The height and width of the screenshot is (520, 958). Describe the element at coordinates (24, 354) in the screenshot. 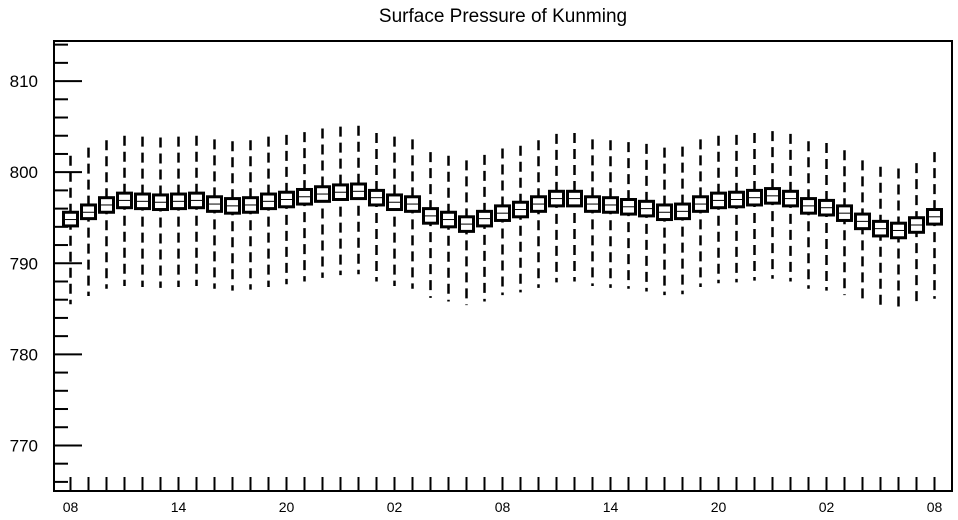

I see `y-tick-label: 780` at that location.